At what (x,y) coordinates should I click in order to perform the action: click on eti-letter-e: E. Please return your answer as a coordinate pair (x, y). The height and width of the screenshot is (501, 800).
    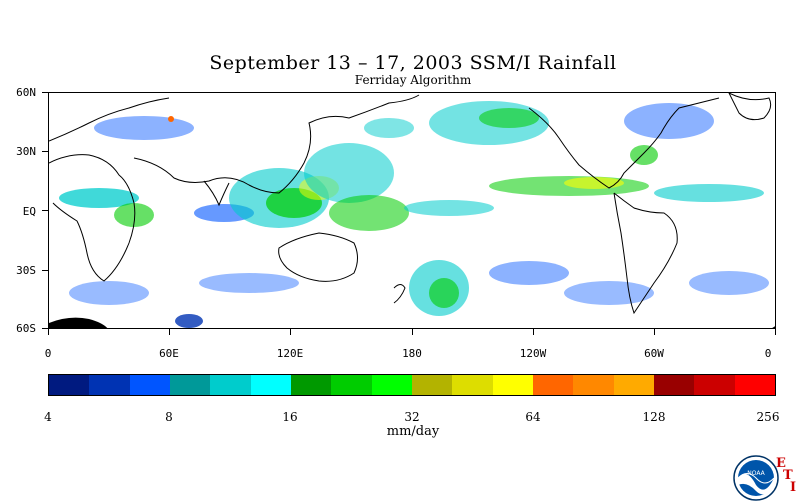
    Looking at the image, I should click on (781, 463).